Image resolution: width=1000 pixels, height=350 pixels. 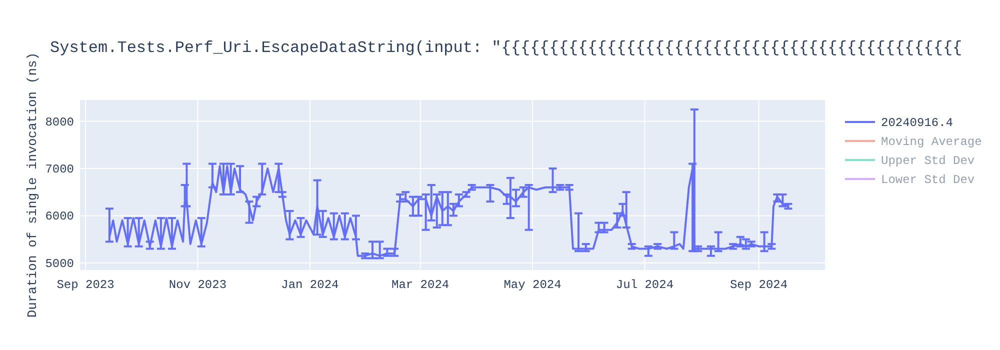 I want to click on chart-title: System.Tests.Perf_Uri.EscapeDataString(input: "{{{{{{{{{{{{{{{{{{{{{{{{{{{{{{{{{{{{{{{{{{{{{{{{, so click(x=506, y=48).